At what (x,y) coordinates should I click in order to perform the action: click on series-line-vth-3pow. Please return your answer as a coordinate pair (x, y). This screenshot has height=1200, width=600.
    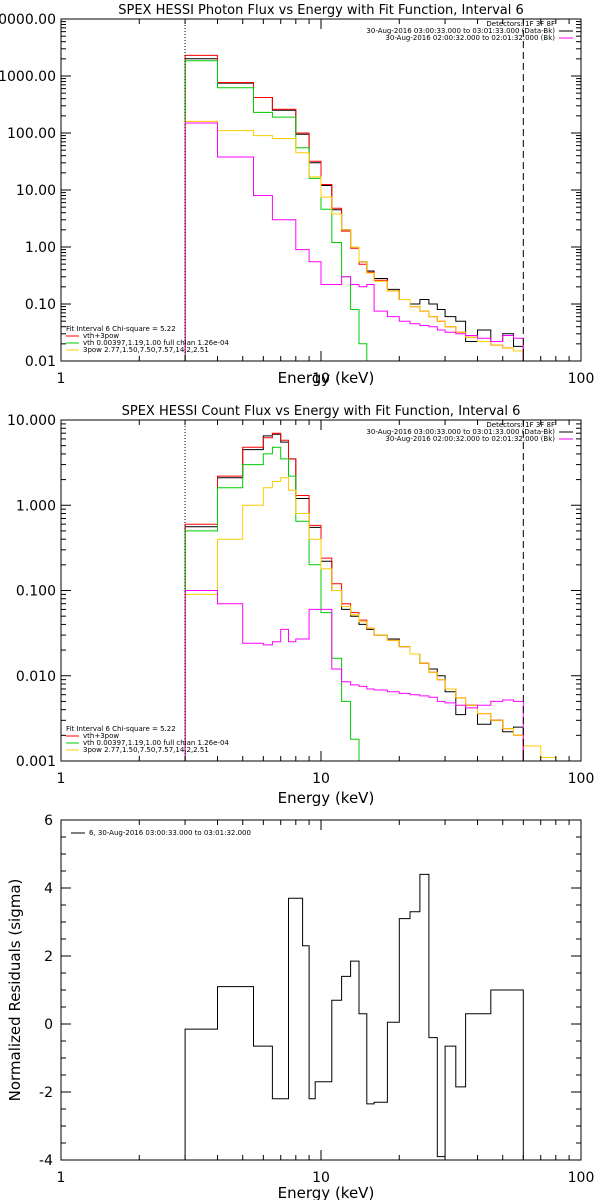
    Looking at the image, I should click on (354, 207).